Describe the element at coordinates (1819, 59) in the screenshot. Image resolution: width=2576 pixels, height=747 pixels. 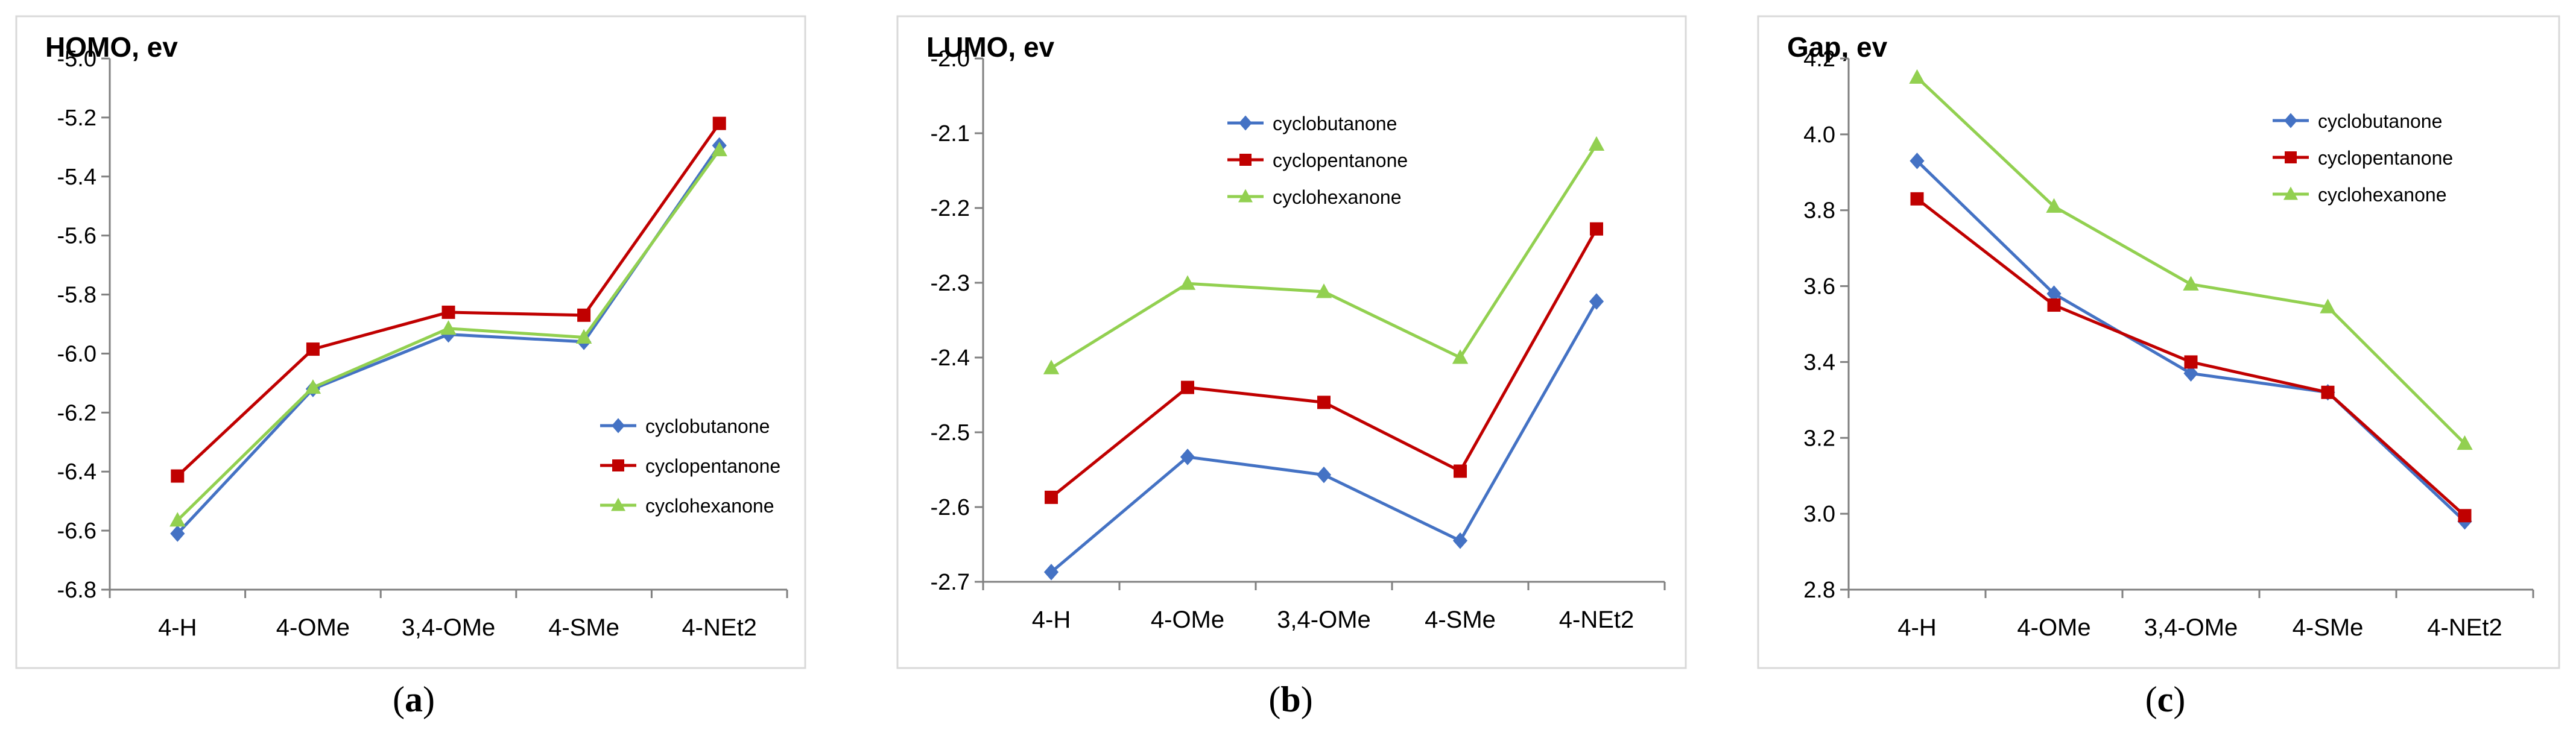
I see `y-tick-label: 4.2` at that location.